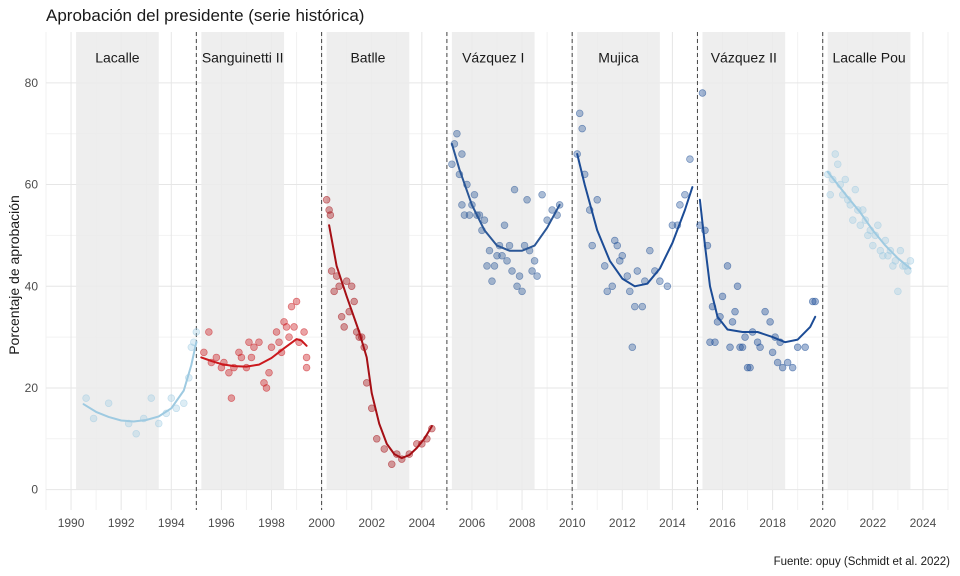  Describe the element at coordinates (271, 523) in the screenshot. I see `x-tick-label: 1998` at that location.